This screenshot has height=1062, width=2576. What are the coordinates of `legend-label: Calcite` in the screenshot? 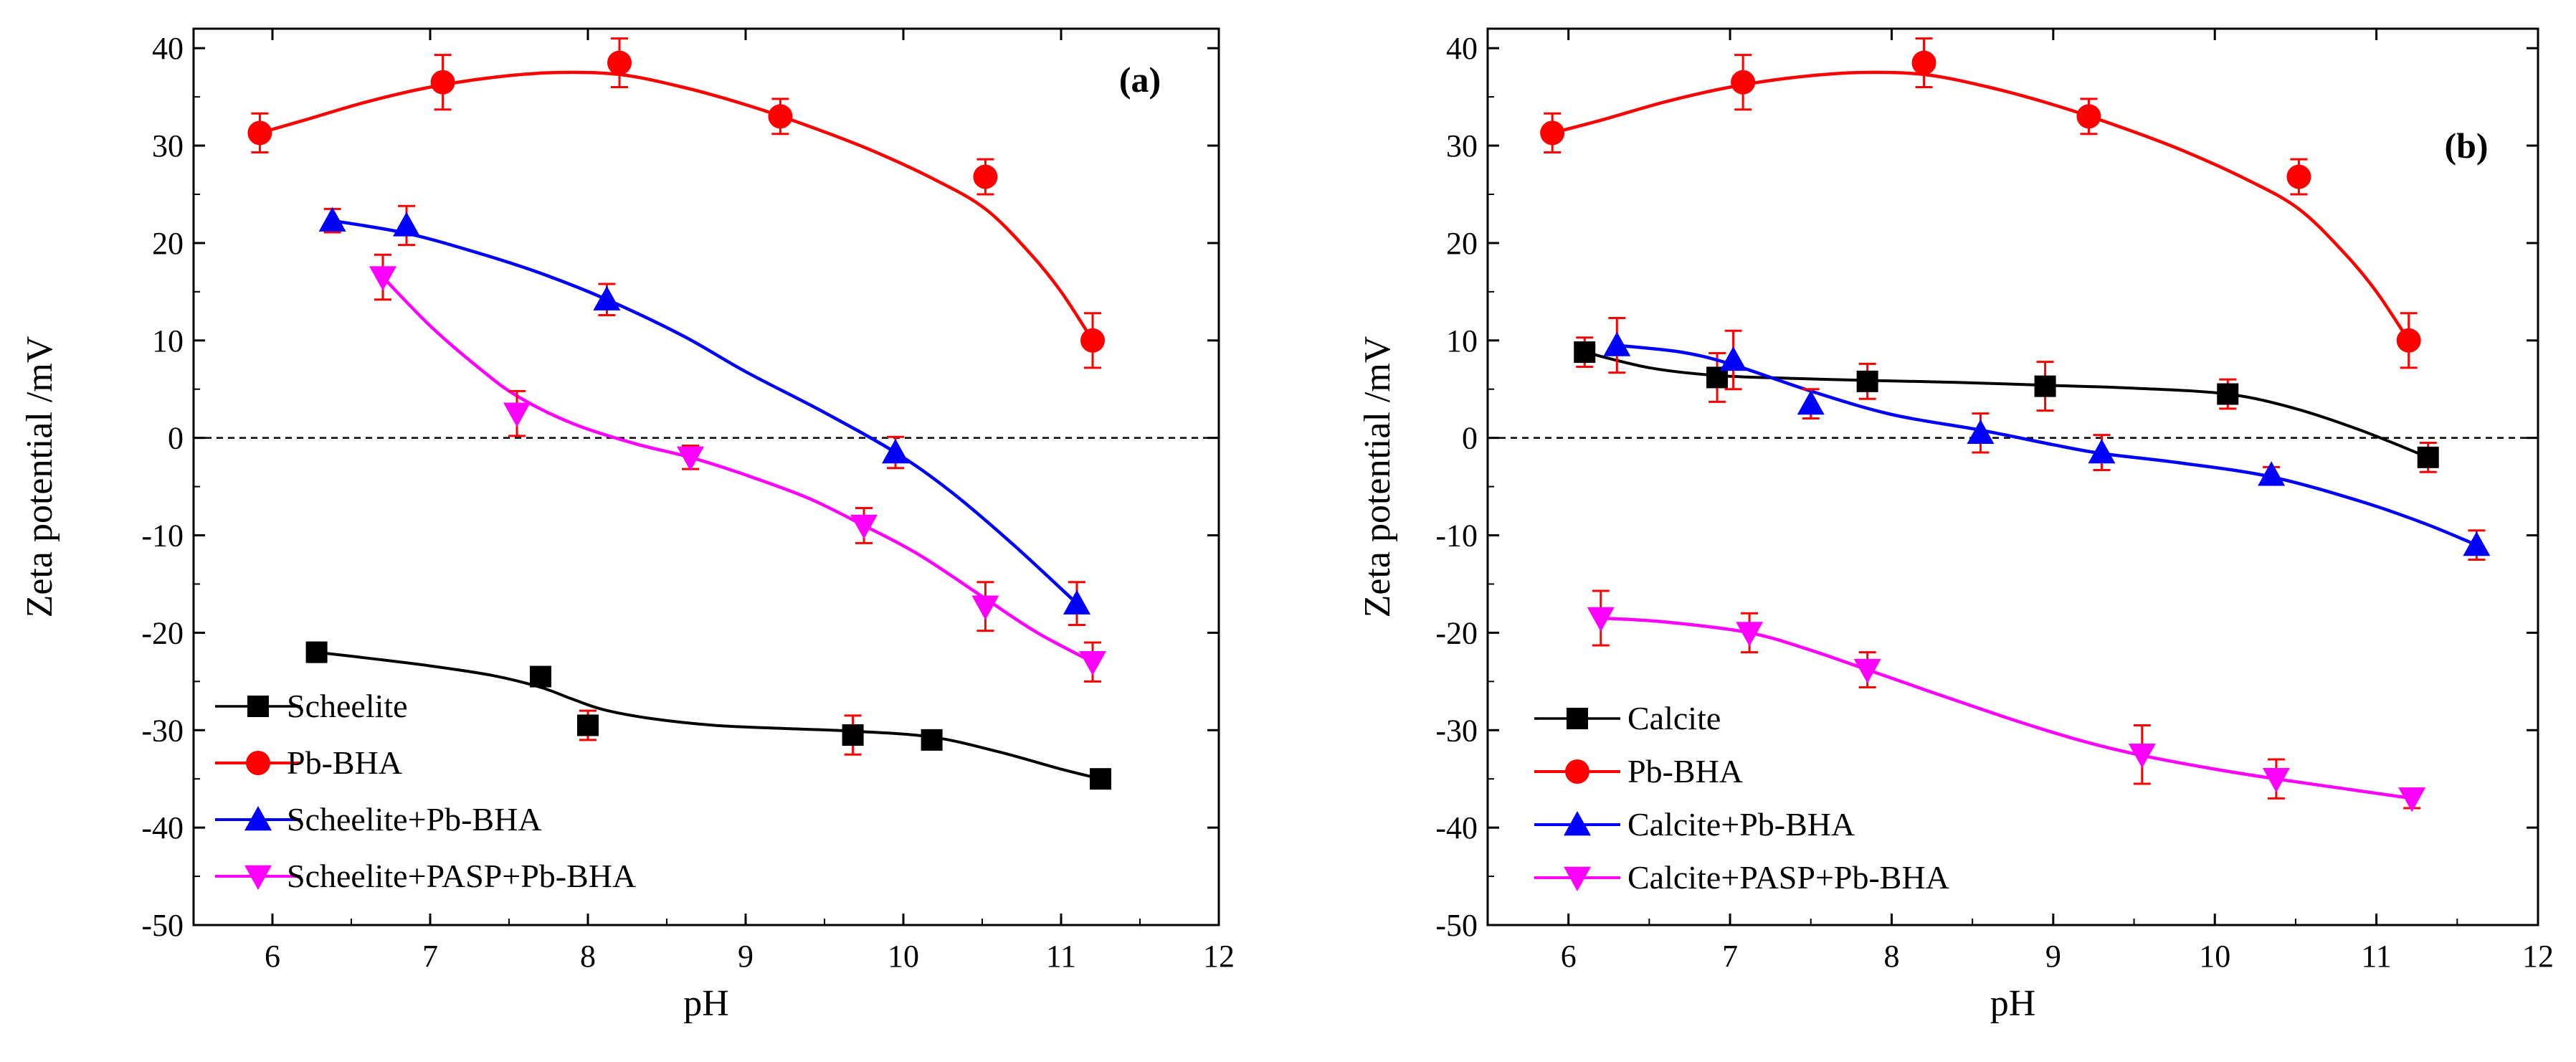 It's located at (1674, 718).